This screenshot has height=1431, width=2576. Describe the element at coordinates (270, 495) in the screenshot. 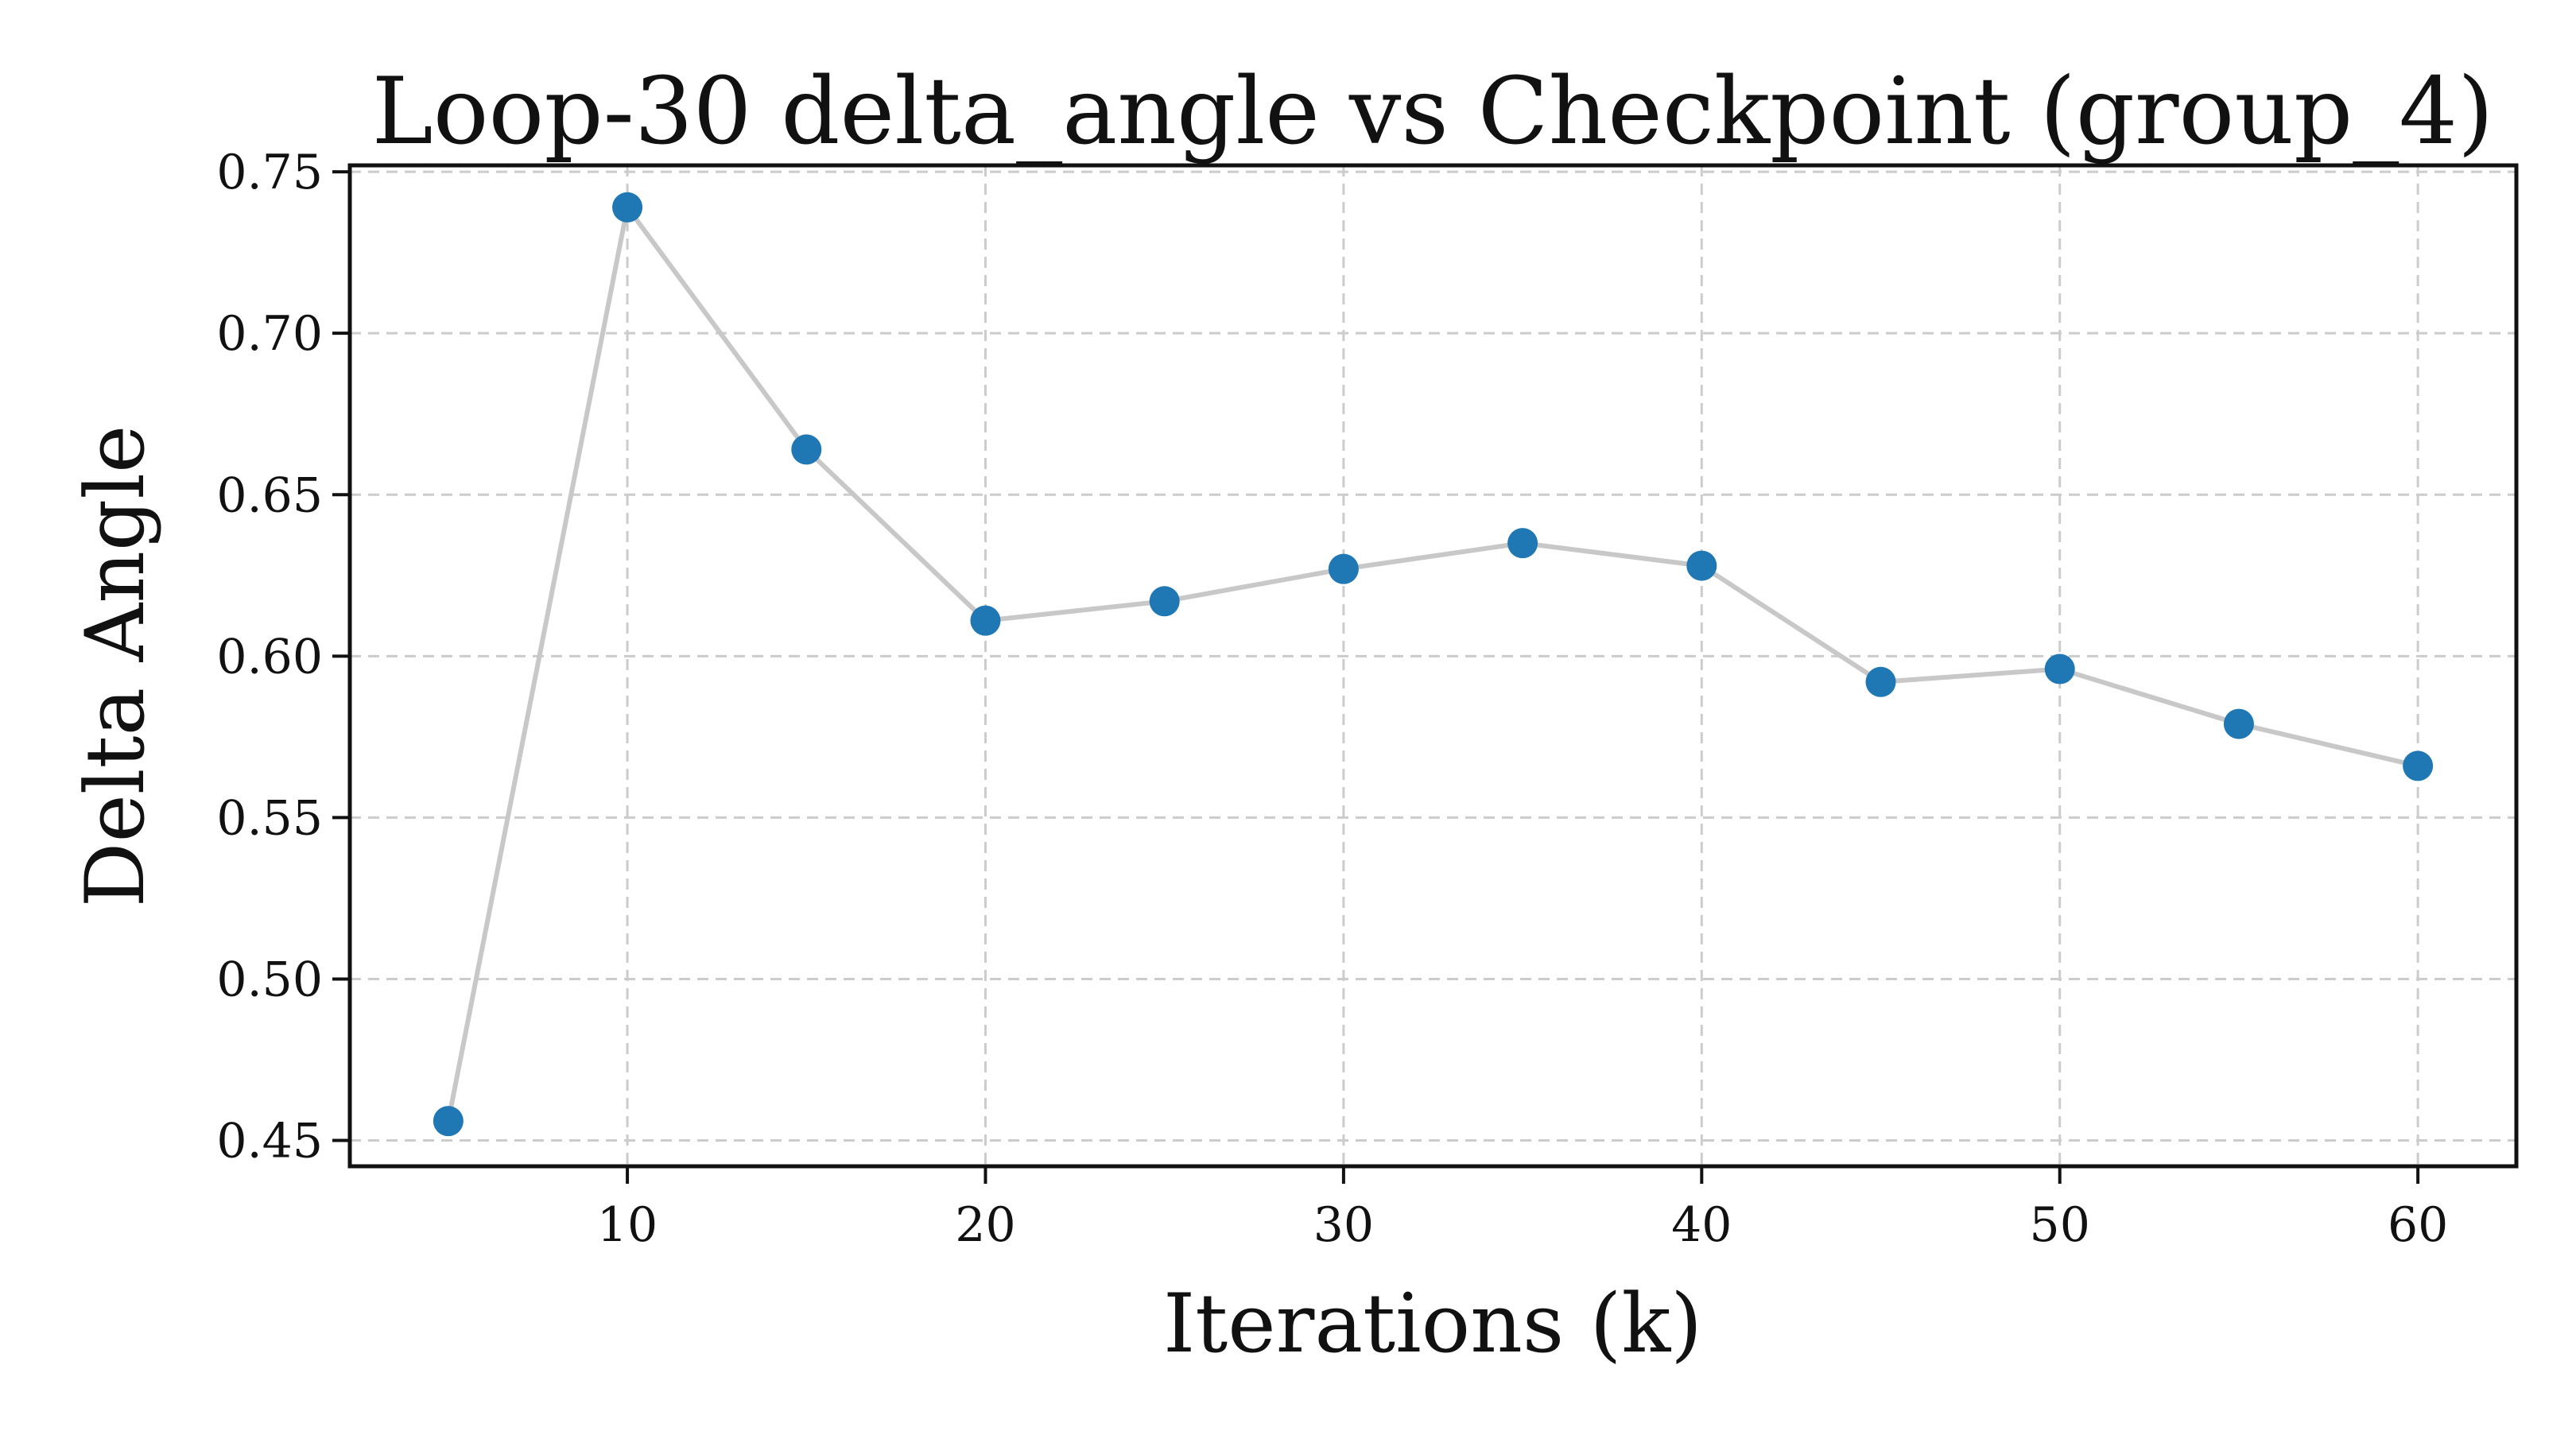

I see `y-tick-label: 0.65` at that location.